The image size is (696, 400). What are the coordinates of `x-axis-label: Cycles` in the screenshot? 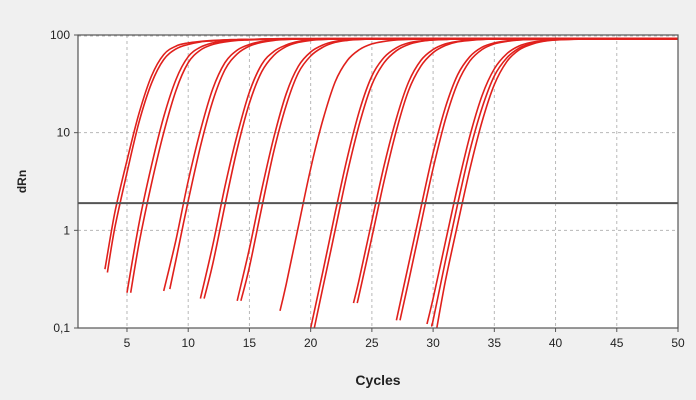 It's located at (377, 380).